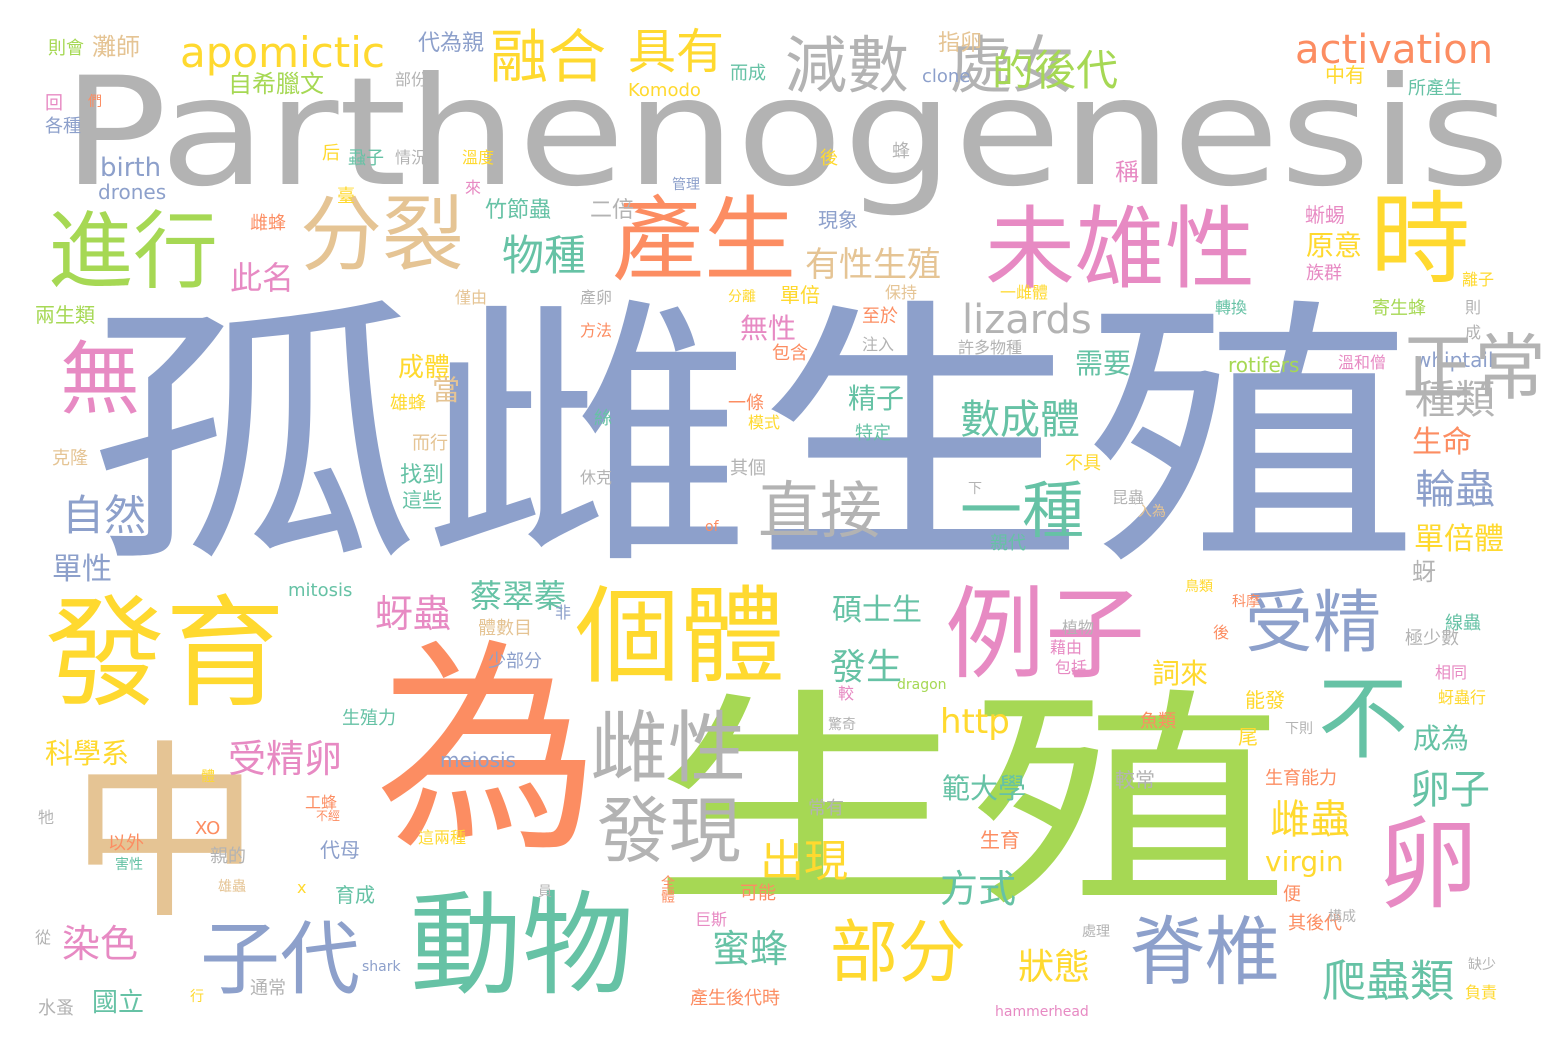 The width and height of the screenshot is (1548, 1052). What do you see at coordinates (1045, 634) in the screenshot?
I see `word-cloud-word: 例子` at bounding box center [1045, 634].